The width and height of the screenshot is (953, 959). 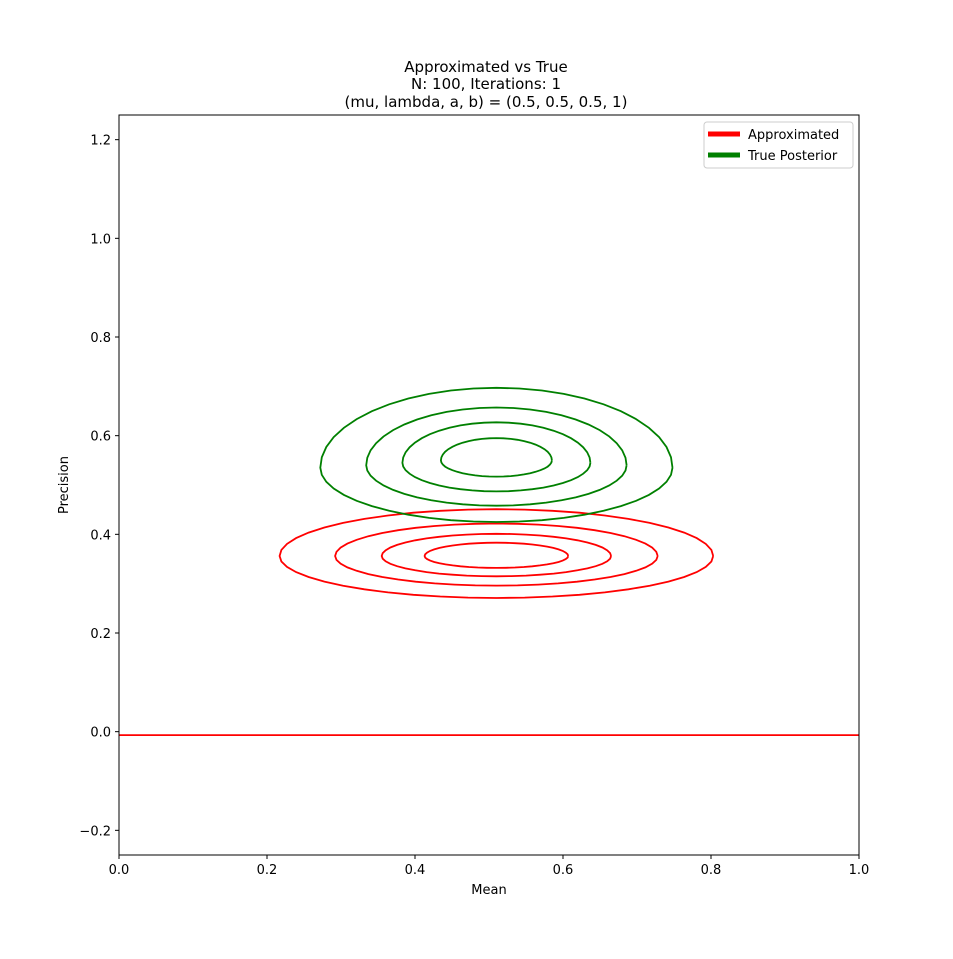 I want to click on x-tick-label: 0.2, so click(x=267, y=870).